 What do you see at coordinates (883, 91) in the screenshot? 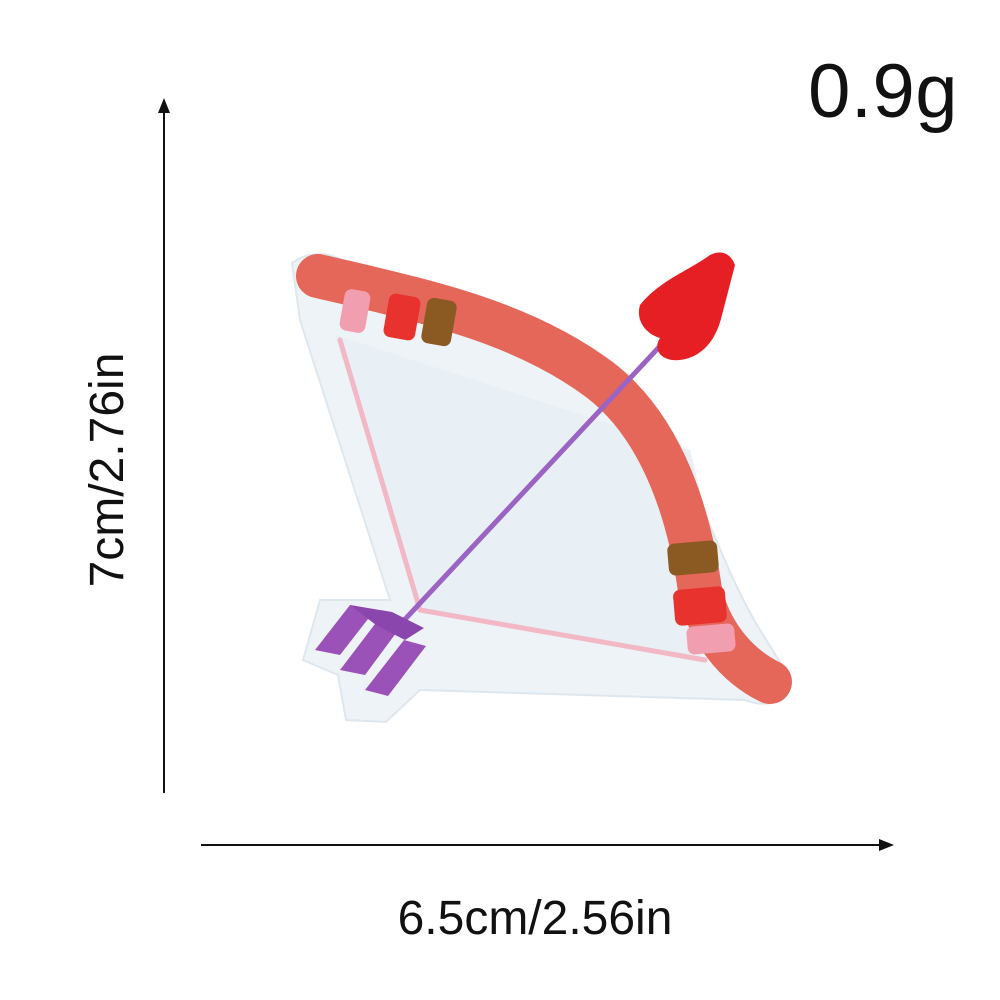
I see `weight-label: 0.9g` at bounding box center [883, 91].